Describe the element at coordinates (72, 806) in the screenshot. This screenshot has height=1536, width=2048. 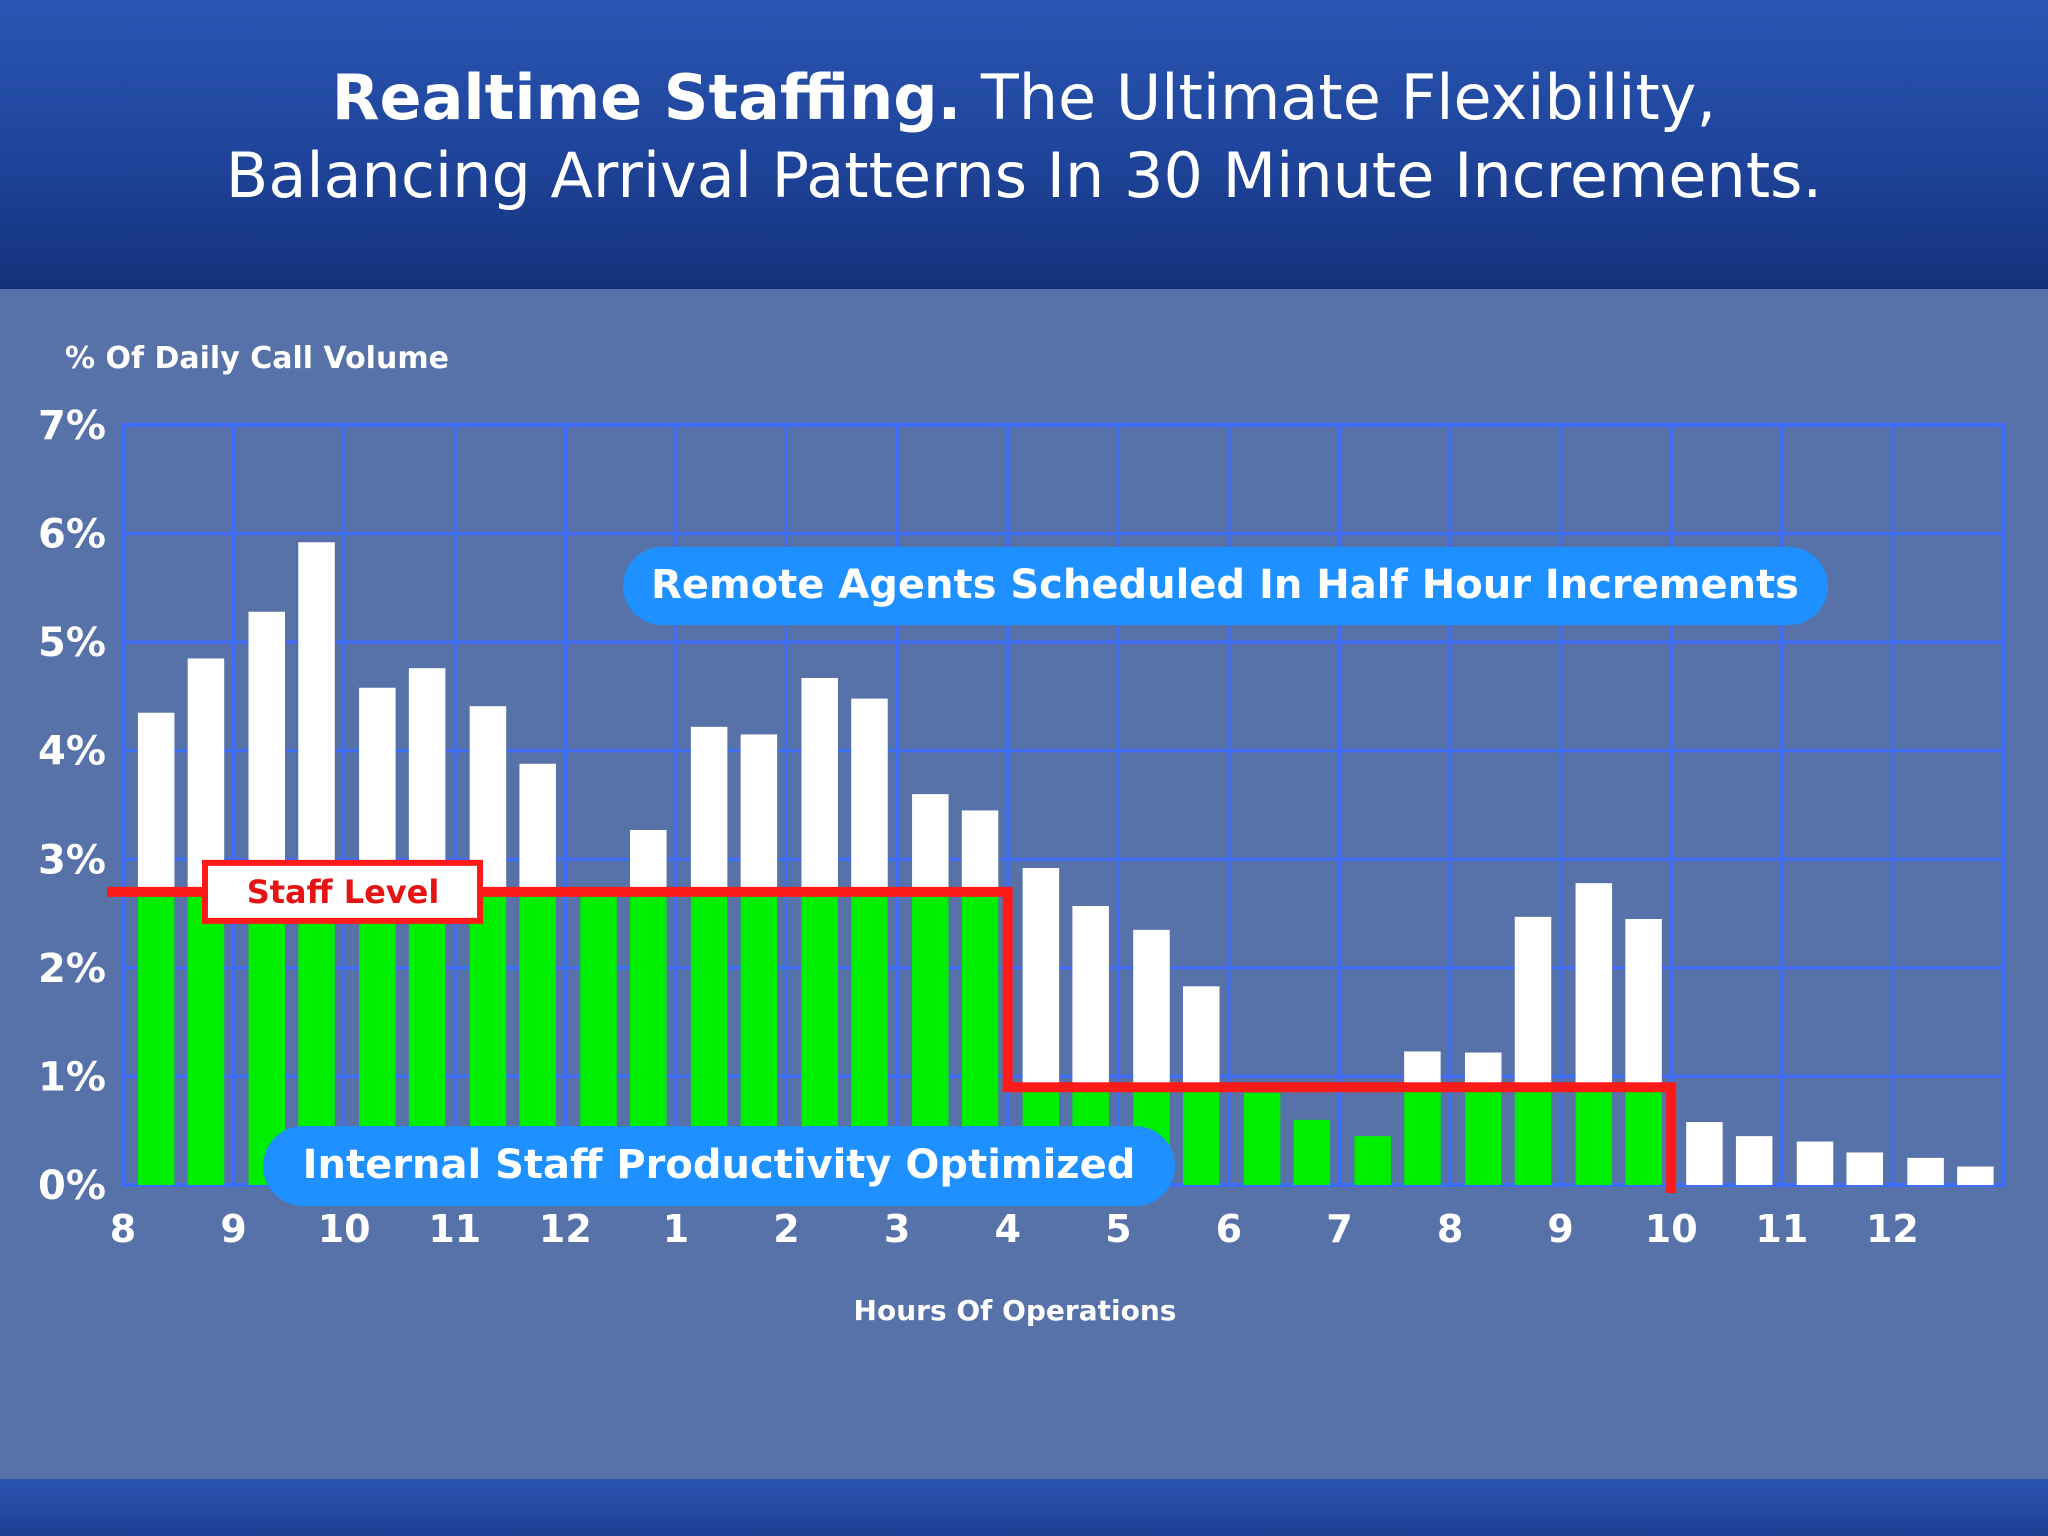
I see `y-tick-labels: 0% 1% 2% 3% 4% 5% 6% 7%` at that location.